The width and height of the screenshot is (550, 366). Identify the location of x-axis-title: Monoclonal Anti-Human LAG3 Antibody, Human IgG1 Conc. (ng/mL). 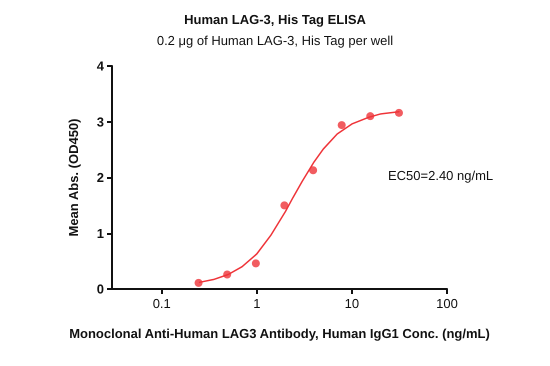
(279, 333).